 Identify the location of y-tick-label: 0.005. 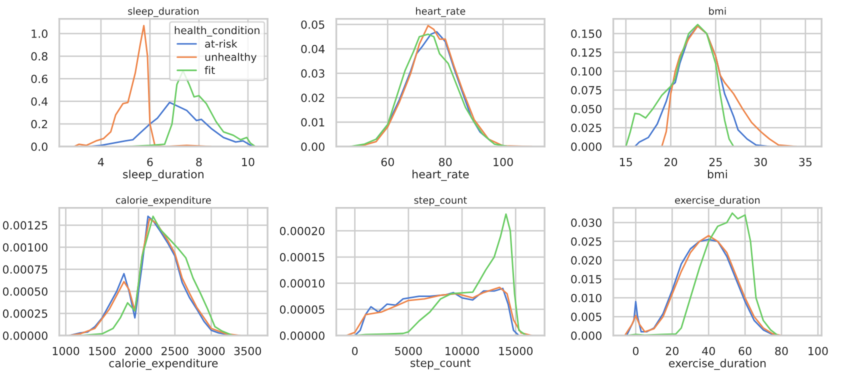
(586, 317).